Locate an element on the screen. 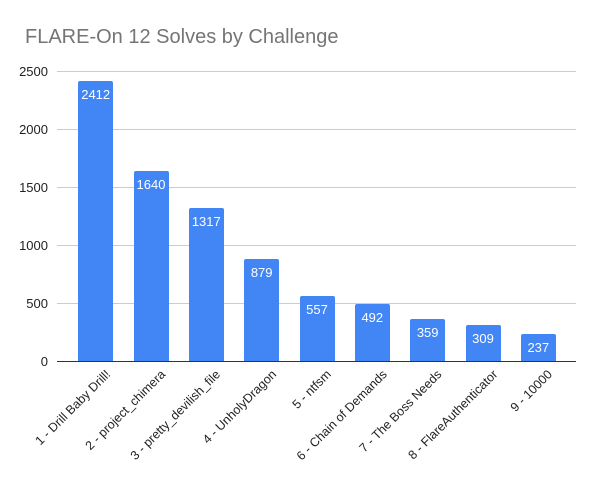  bar-2: 1640 is located at coordinates (151, 265).